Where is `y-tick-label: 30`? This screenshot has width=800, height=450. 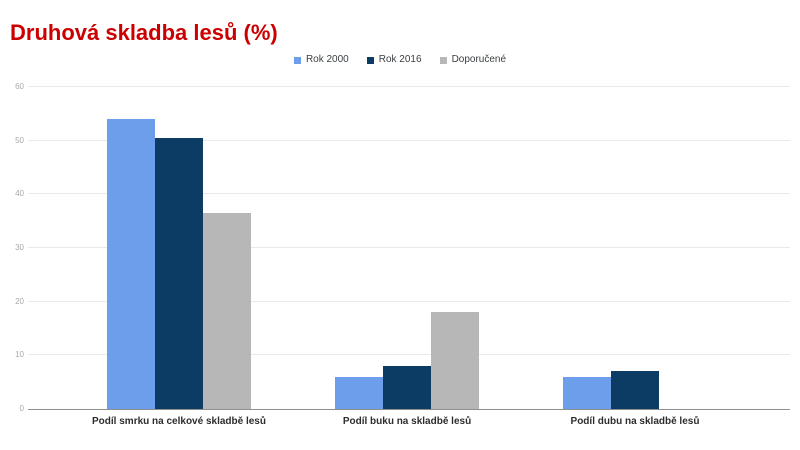 y-tick-label: 30 is located at coordinates (19, 247).